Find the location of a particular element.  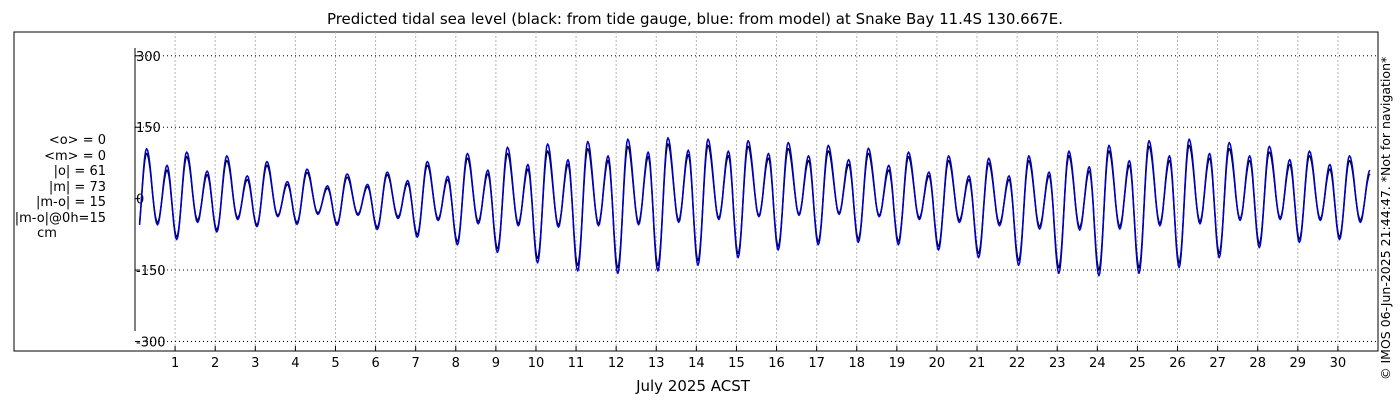

x-tick-label: 22 is located at coordinates (1017, 363).